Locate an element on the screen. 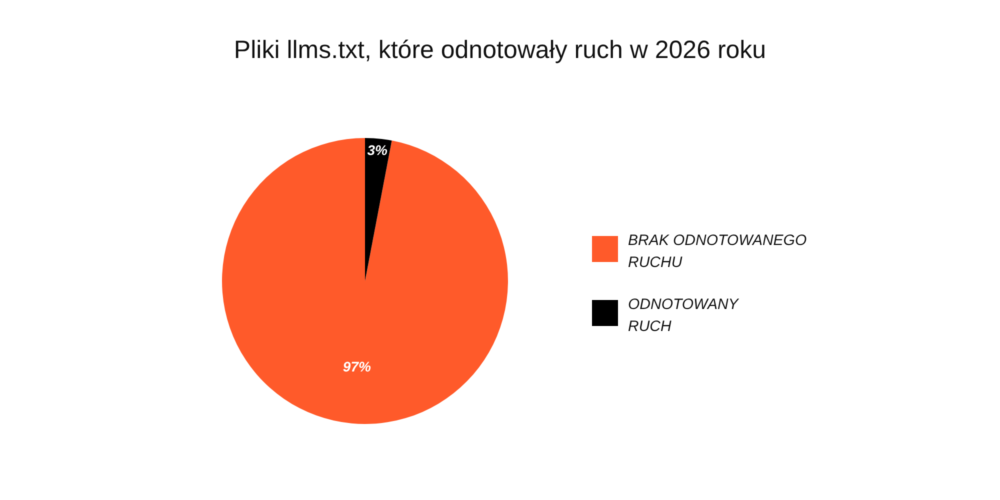 Image resolution: width=1000 pixels, height=500 pixels. pie-slice is located at coordinates (378, 209).